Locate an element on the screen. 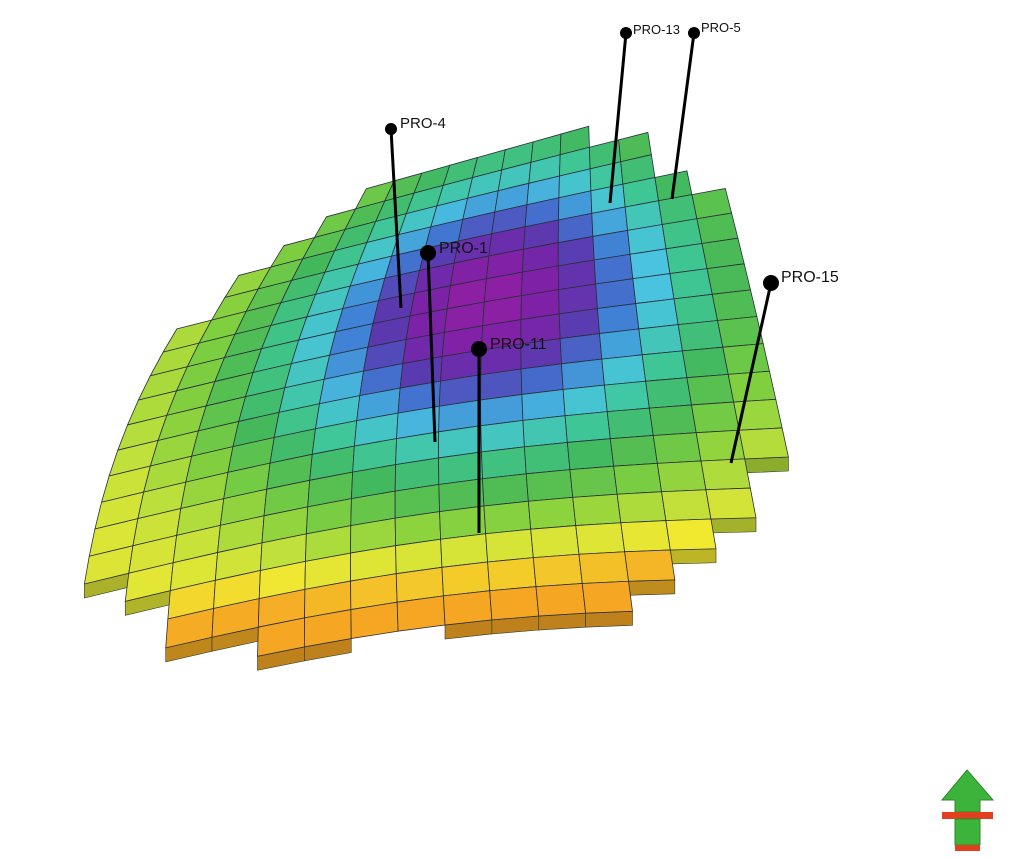 This screenshot has width=1023, height=858. well-pro-15: PRO-15 is located at coordinates (784, 366).